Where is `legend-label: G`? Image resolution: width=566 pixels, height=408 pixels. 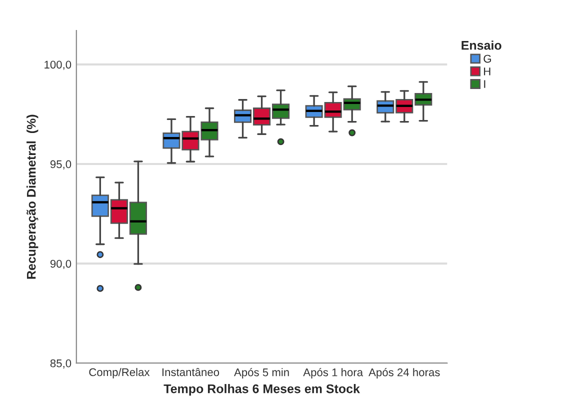
legend-label: G is located at coordinates (487, 58).